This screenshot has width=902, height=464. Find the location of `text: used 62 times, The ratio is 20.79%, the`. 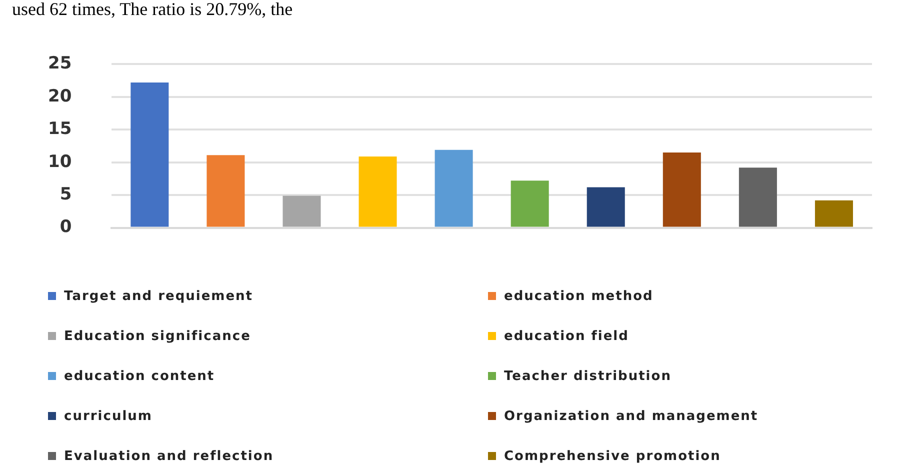

text: used 62 times, The ratio is 20.79%, the is located at coordinates (152, 9).